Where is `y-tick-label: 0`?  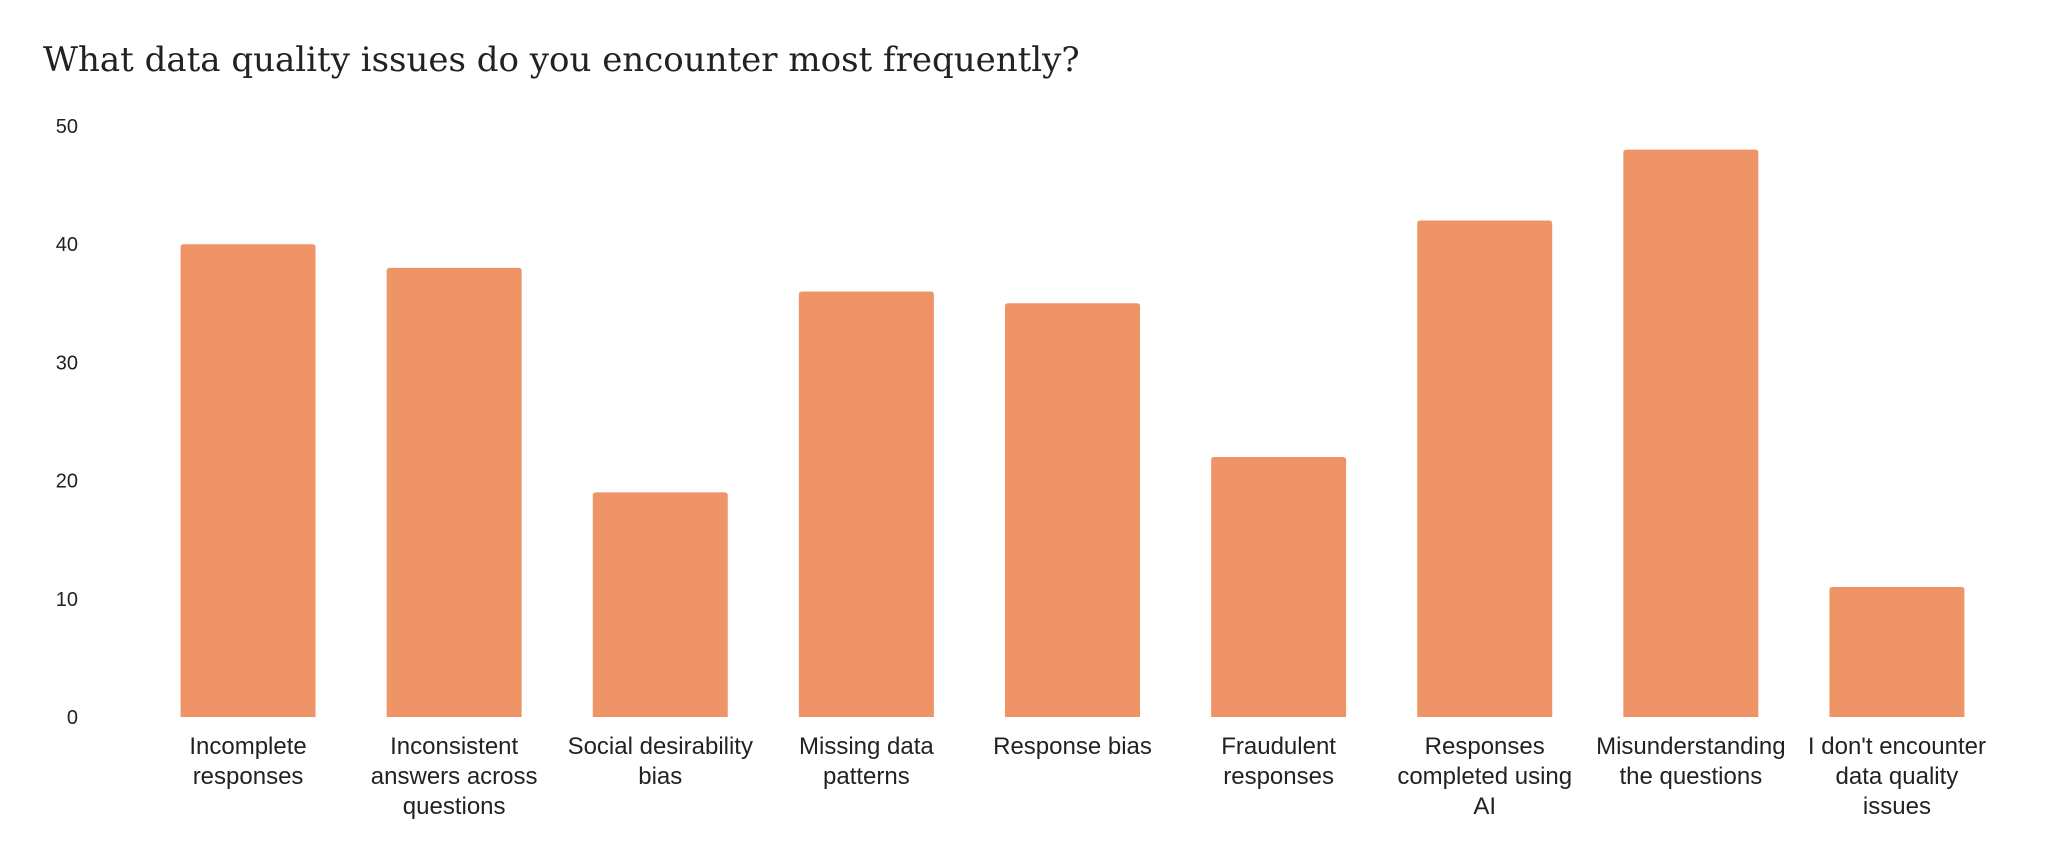
y-tick-label: 0 is located at coordinates (72, 718).